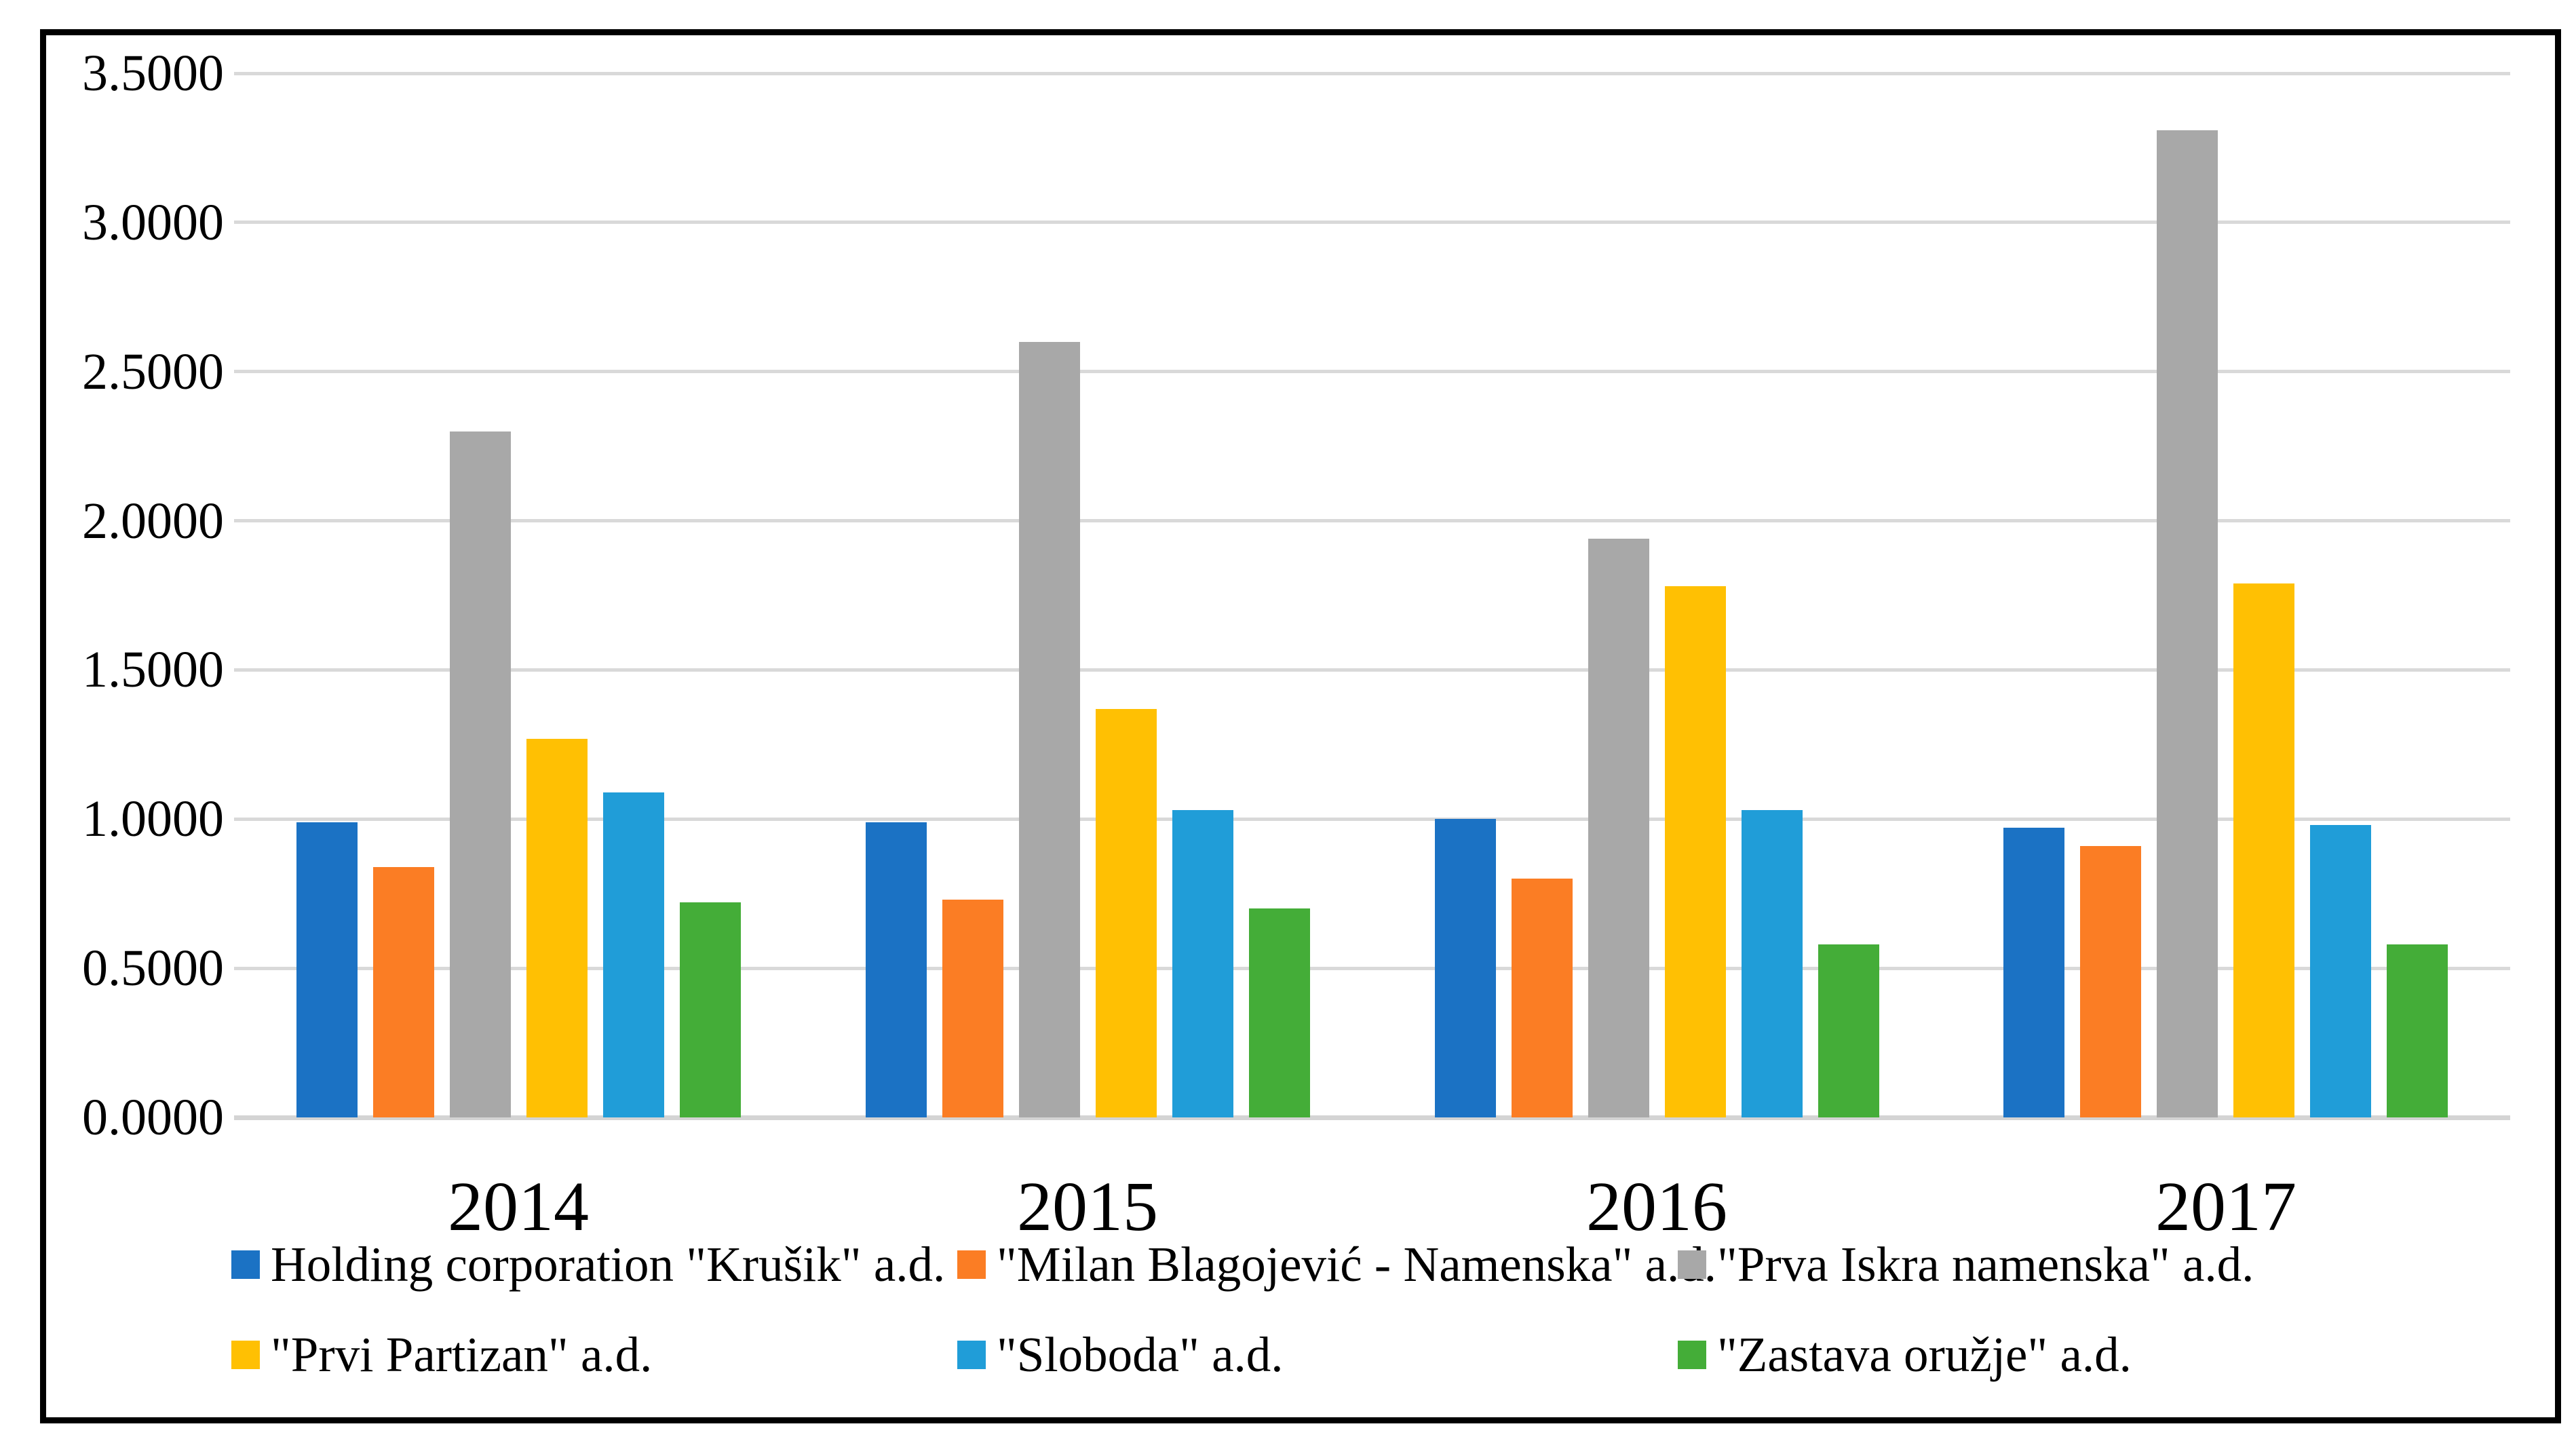 The width and height of the screenshot is (2576, 1439). I want to click on legend-label: Holding corporation "Krušik" a.d., so click(608, 1264).